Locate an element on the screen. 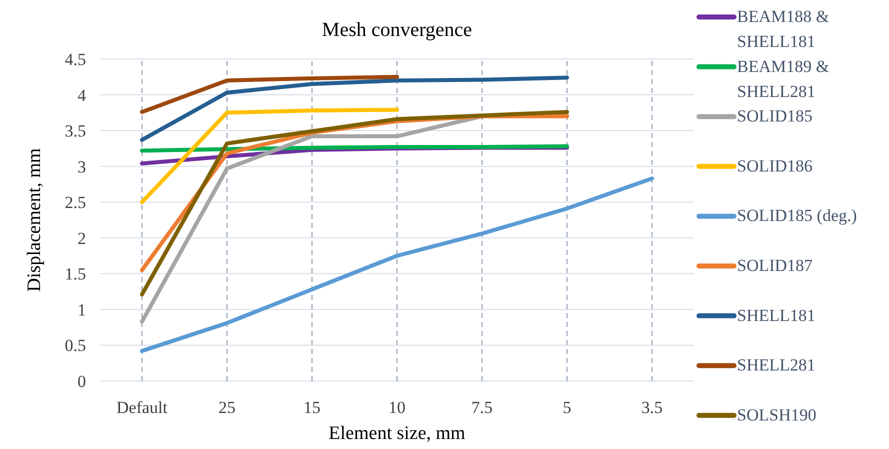  x-axis-title: Element size, mm is located at coordinates (397, 433).